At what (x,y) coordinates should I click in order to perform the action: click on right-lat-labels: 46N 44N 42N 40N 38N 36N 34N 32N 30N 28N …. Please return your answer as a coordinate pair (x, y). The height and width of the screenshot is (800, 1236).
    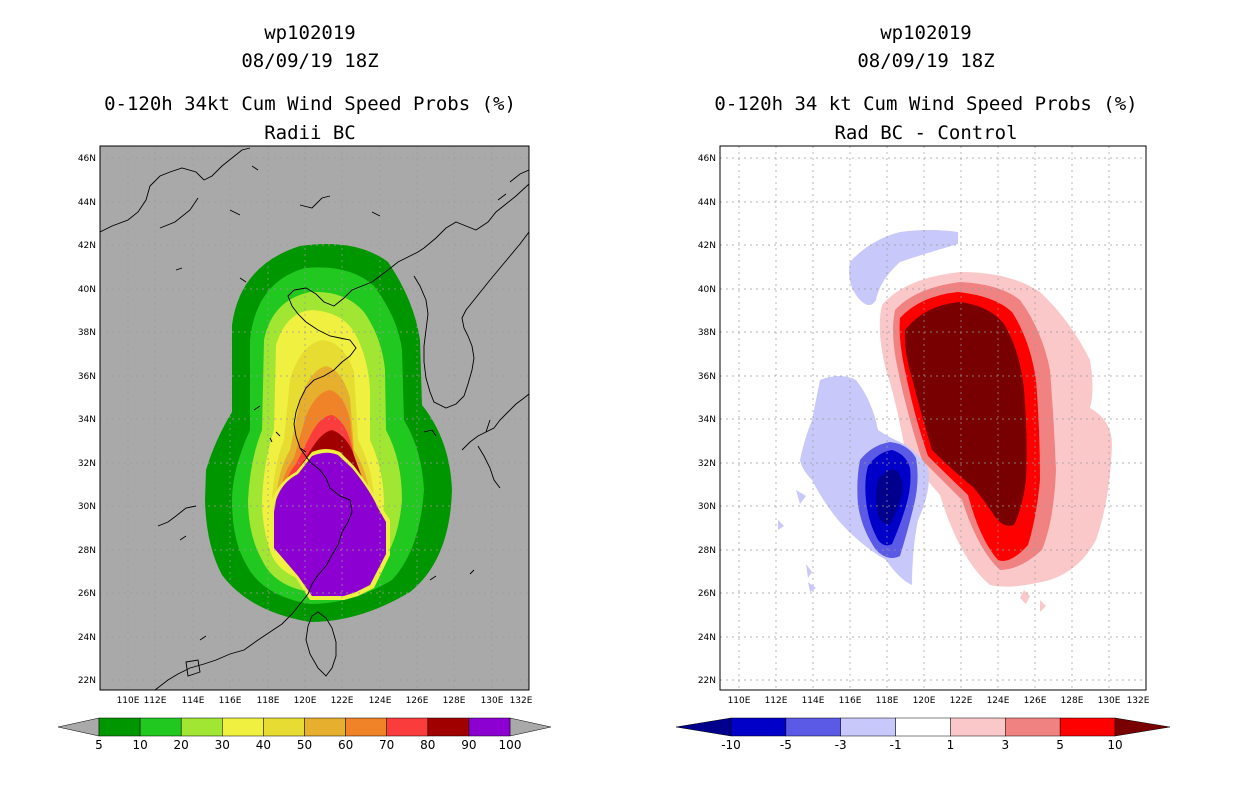
    Looking at the image, I should click on (707, 420).